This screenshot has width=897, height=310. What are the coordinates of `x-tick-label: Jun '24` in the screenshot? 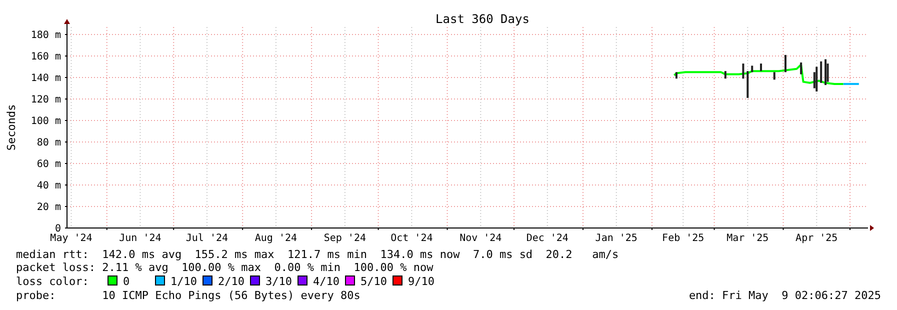 It's located at (140, 238).